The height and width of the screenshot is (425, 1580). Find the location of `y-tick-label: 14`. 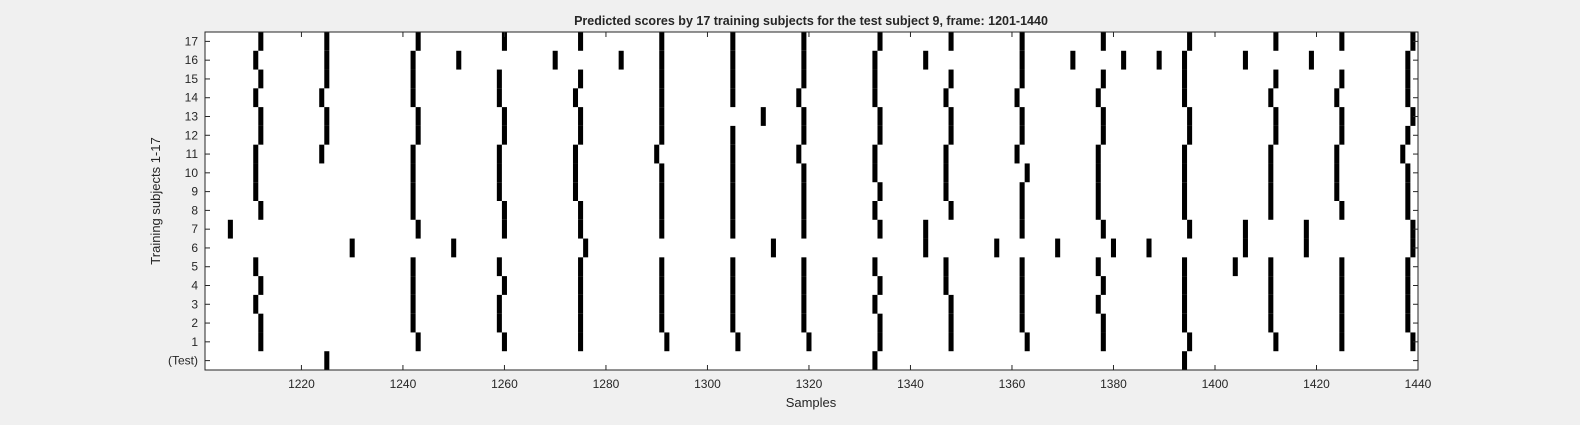

y-tick-label: 14 is located at coordinates (192, 98).